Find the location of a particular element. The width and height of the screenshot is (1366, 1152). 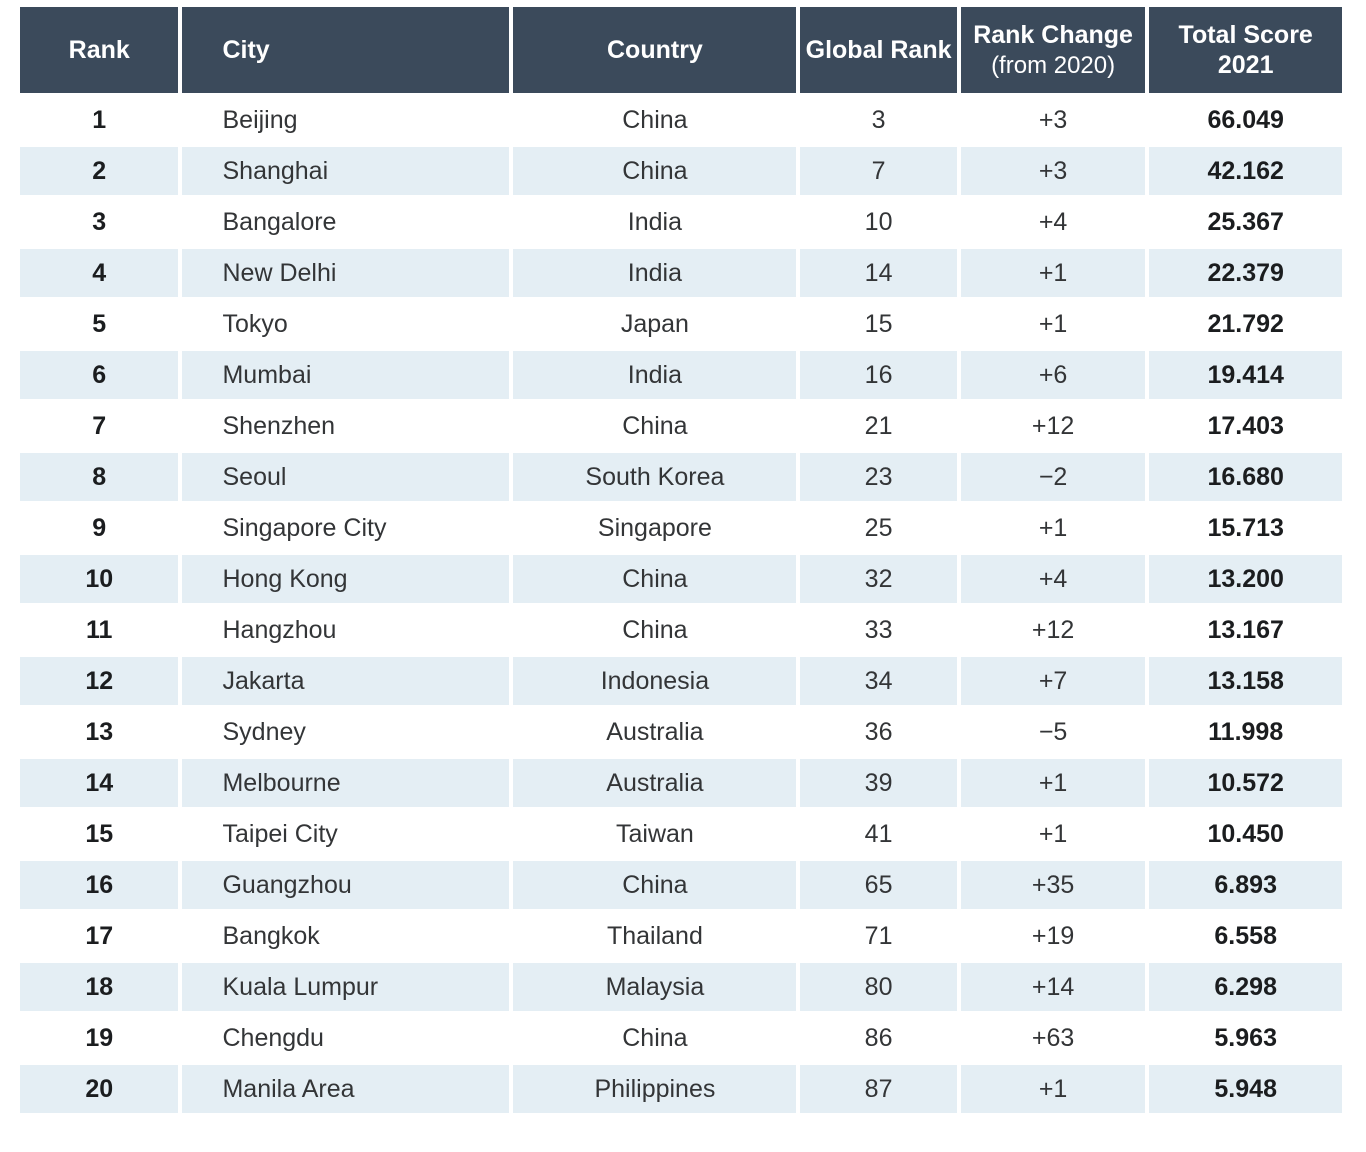

cell-city: Singapore City is located at coordinates (346, 528).